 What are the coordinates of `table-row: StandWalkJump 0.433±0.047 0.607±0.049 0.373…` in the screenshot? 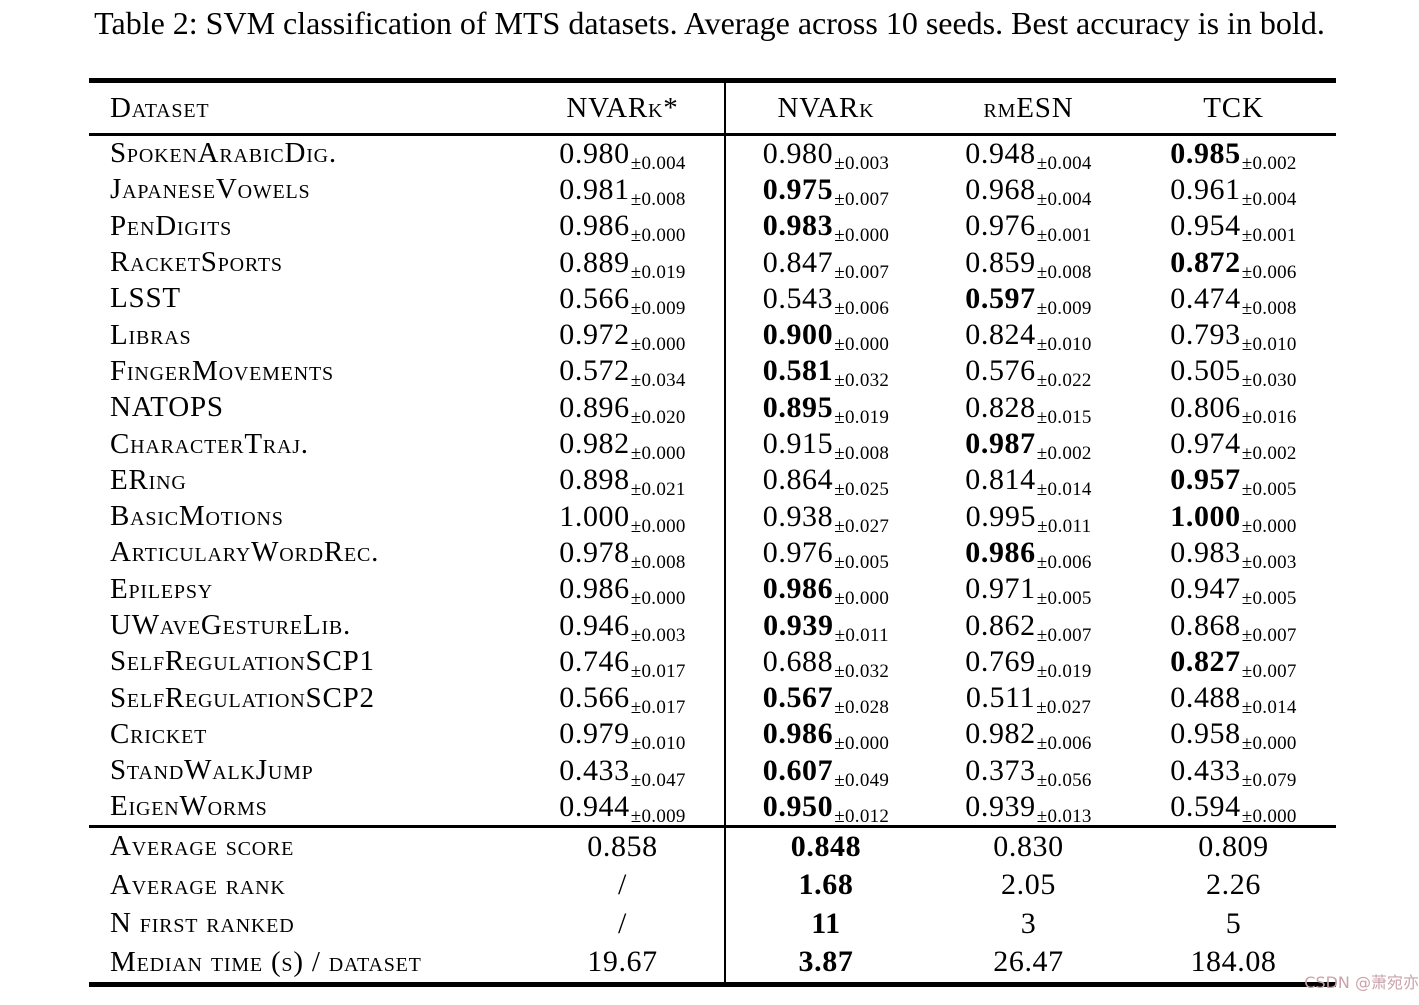 It's located at (712, 772).